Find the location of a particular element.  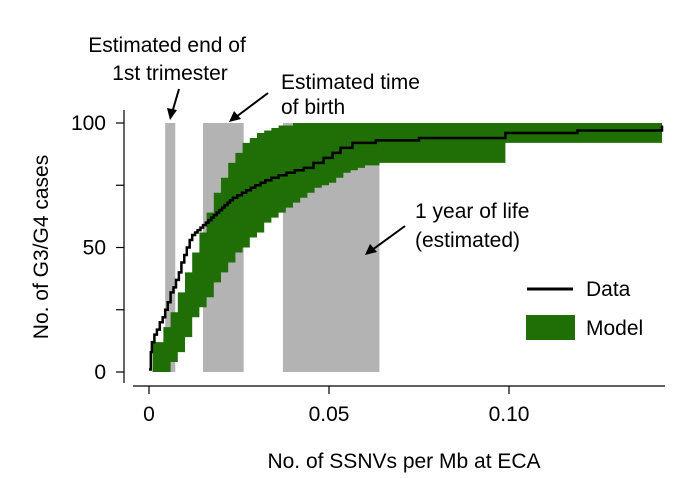

x-axis: 0 0.05 0.10 is located at coordinates (399, 405).